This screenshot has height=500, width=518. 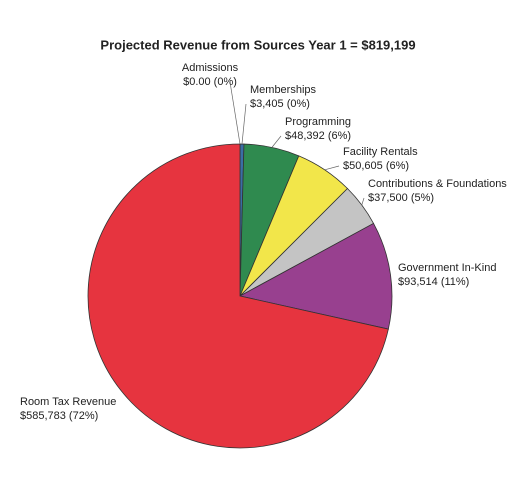 What do you see at coordinates (315, 276) in the screenshot?
I see `pie-slice` at bounding box center [315, 276].